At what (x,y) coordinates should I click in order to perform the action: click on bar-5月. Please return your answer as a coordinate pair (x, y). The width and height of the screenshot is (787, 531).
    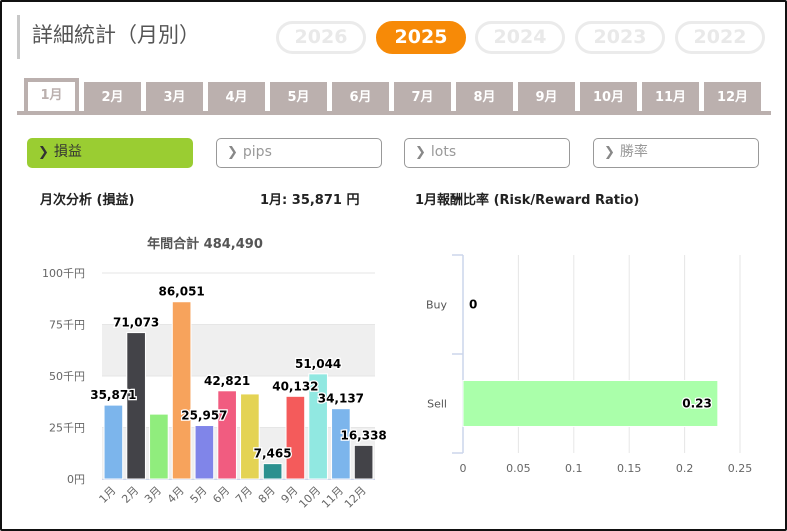
    Looking at the image, I should click on (204, 452).